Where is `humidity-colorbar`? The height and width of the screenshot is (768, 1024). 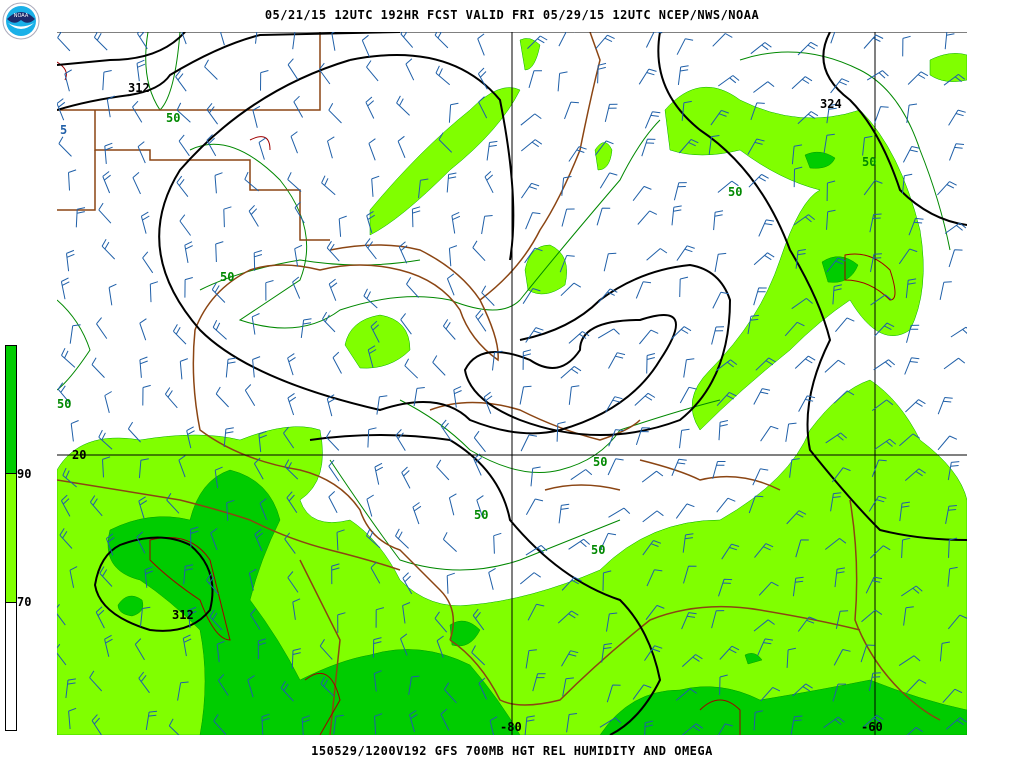
humidity-colorbar is located at coordinates (11, 538).